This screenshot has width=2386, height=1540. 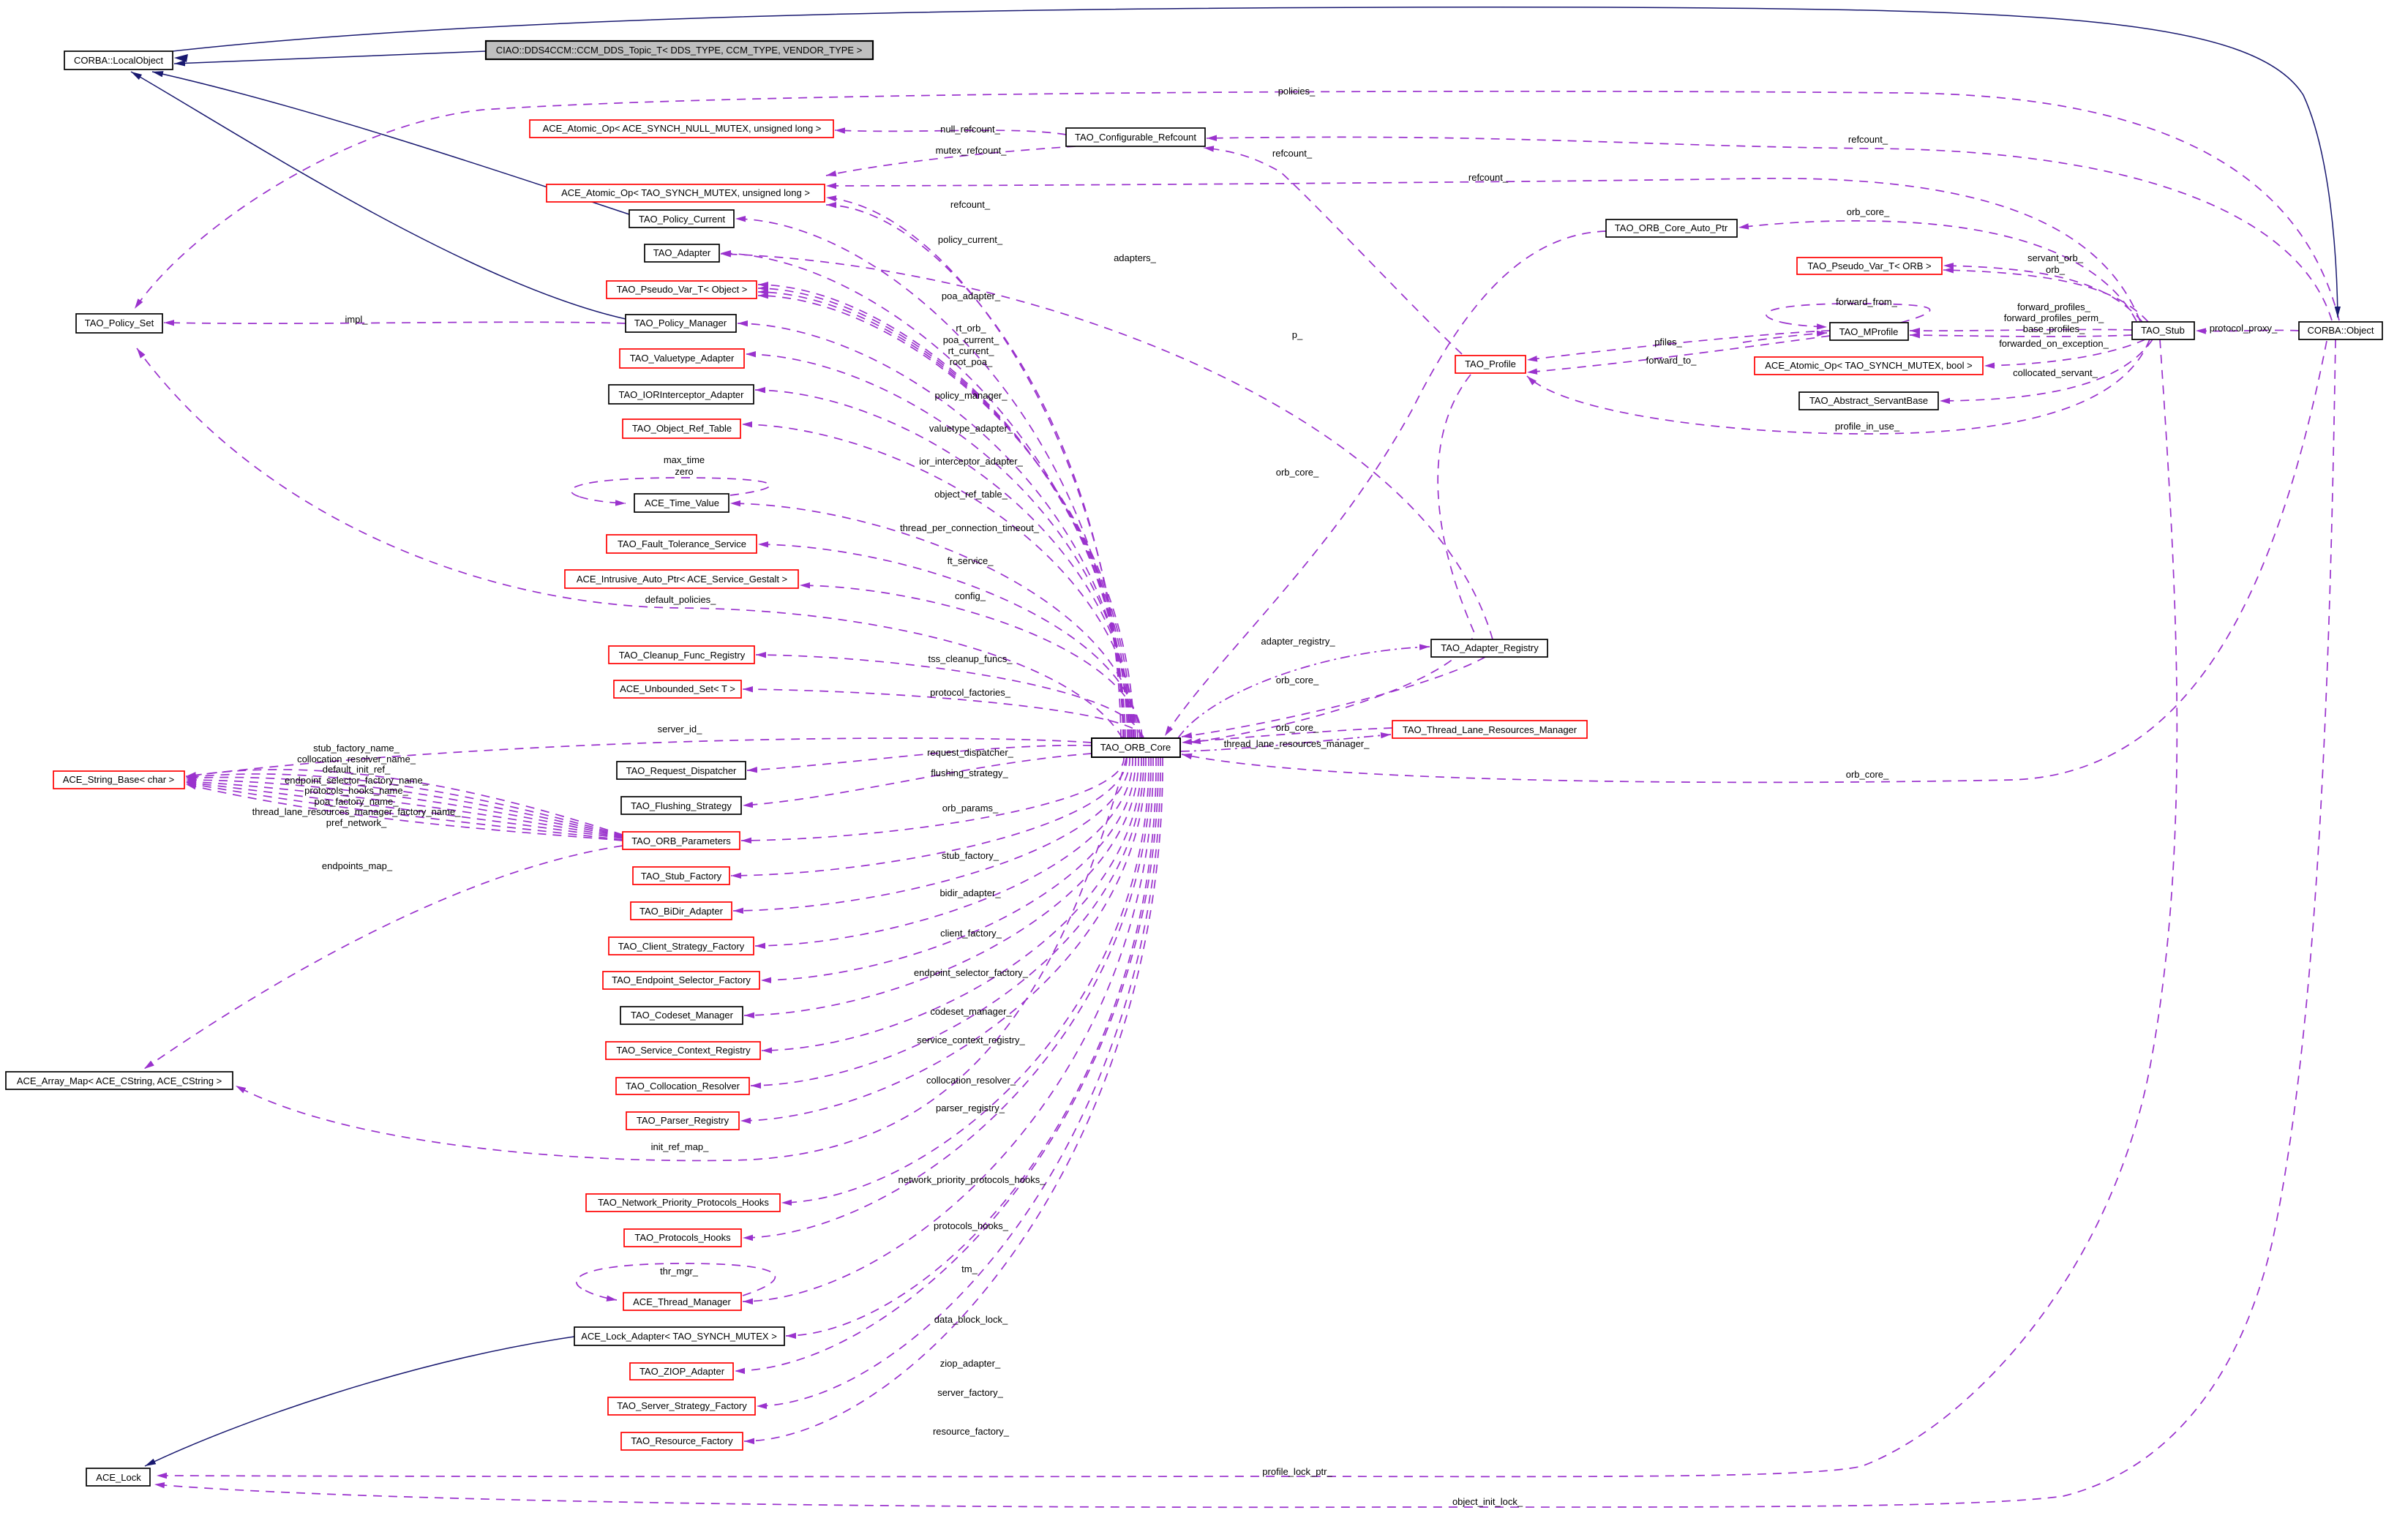 What do you see at coordinates (972, 150) in the screenshot?
I see `svg-text: mutex_refcount_` at bounding box center [972, 150].